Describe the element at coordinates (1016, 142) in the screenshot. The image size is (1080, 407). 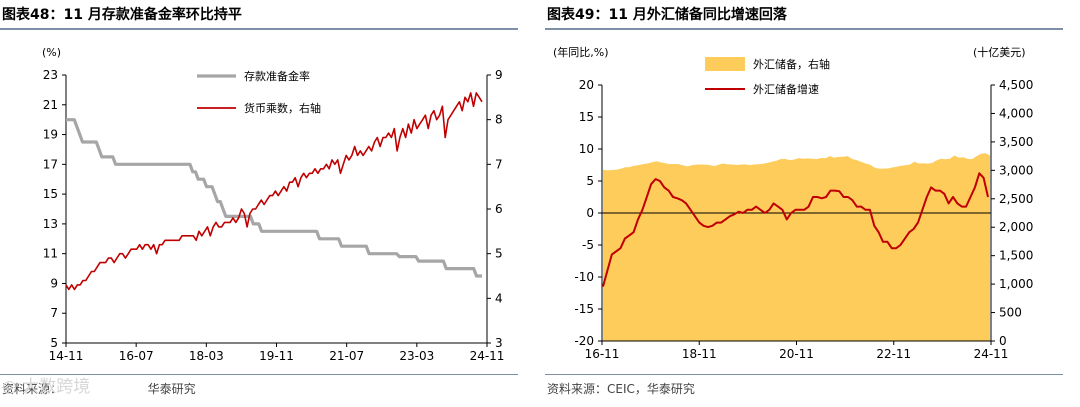
I see `right-tick-label: 3,500` at that location.